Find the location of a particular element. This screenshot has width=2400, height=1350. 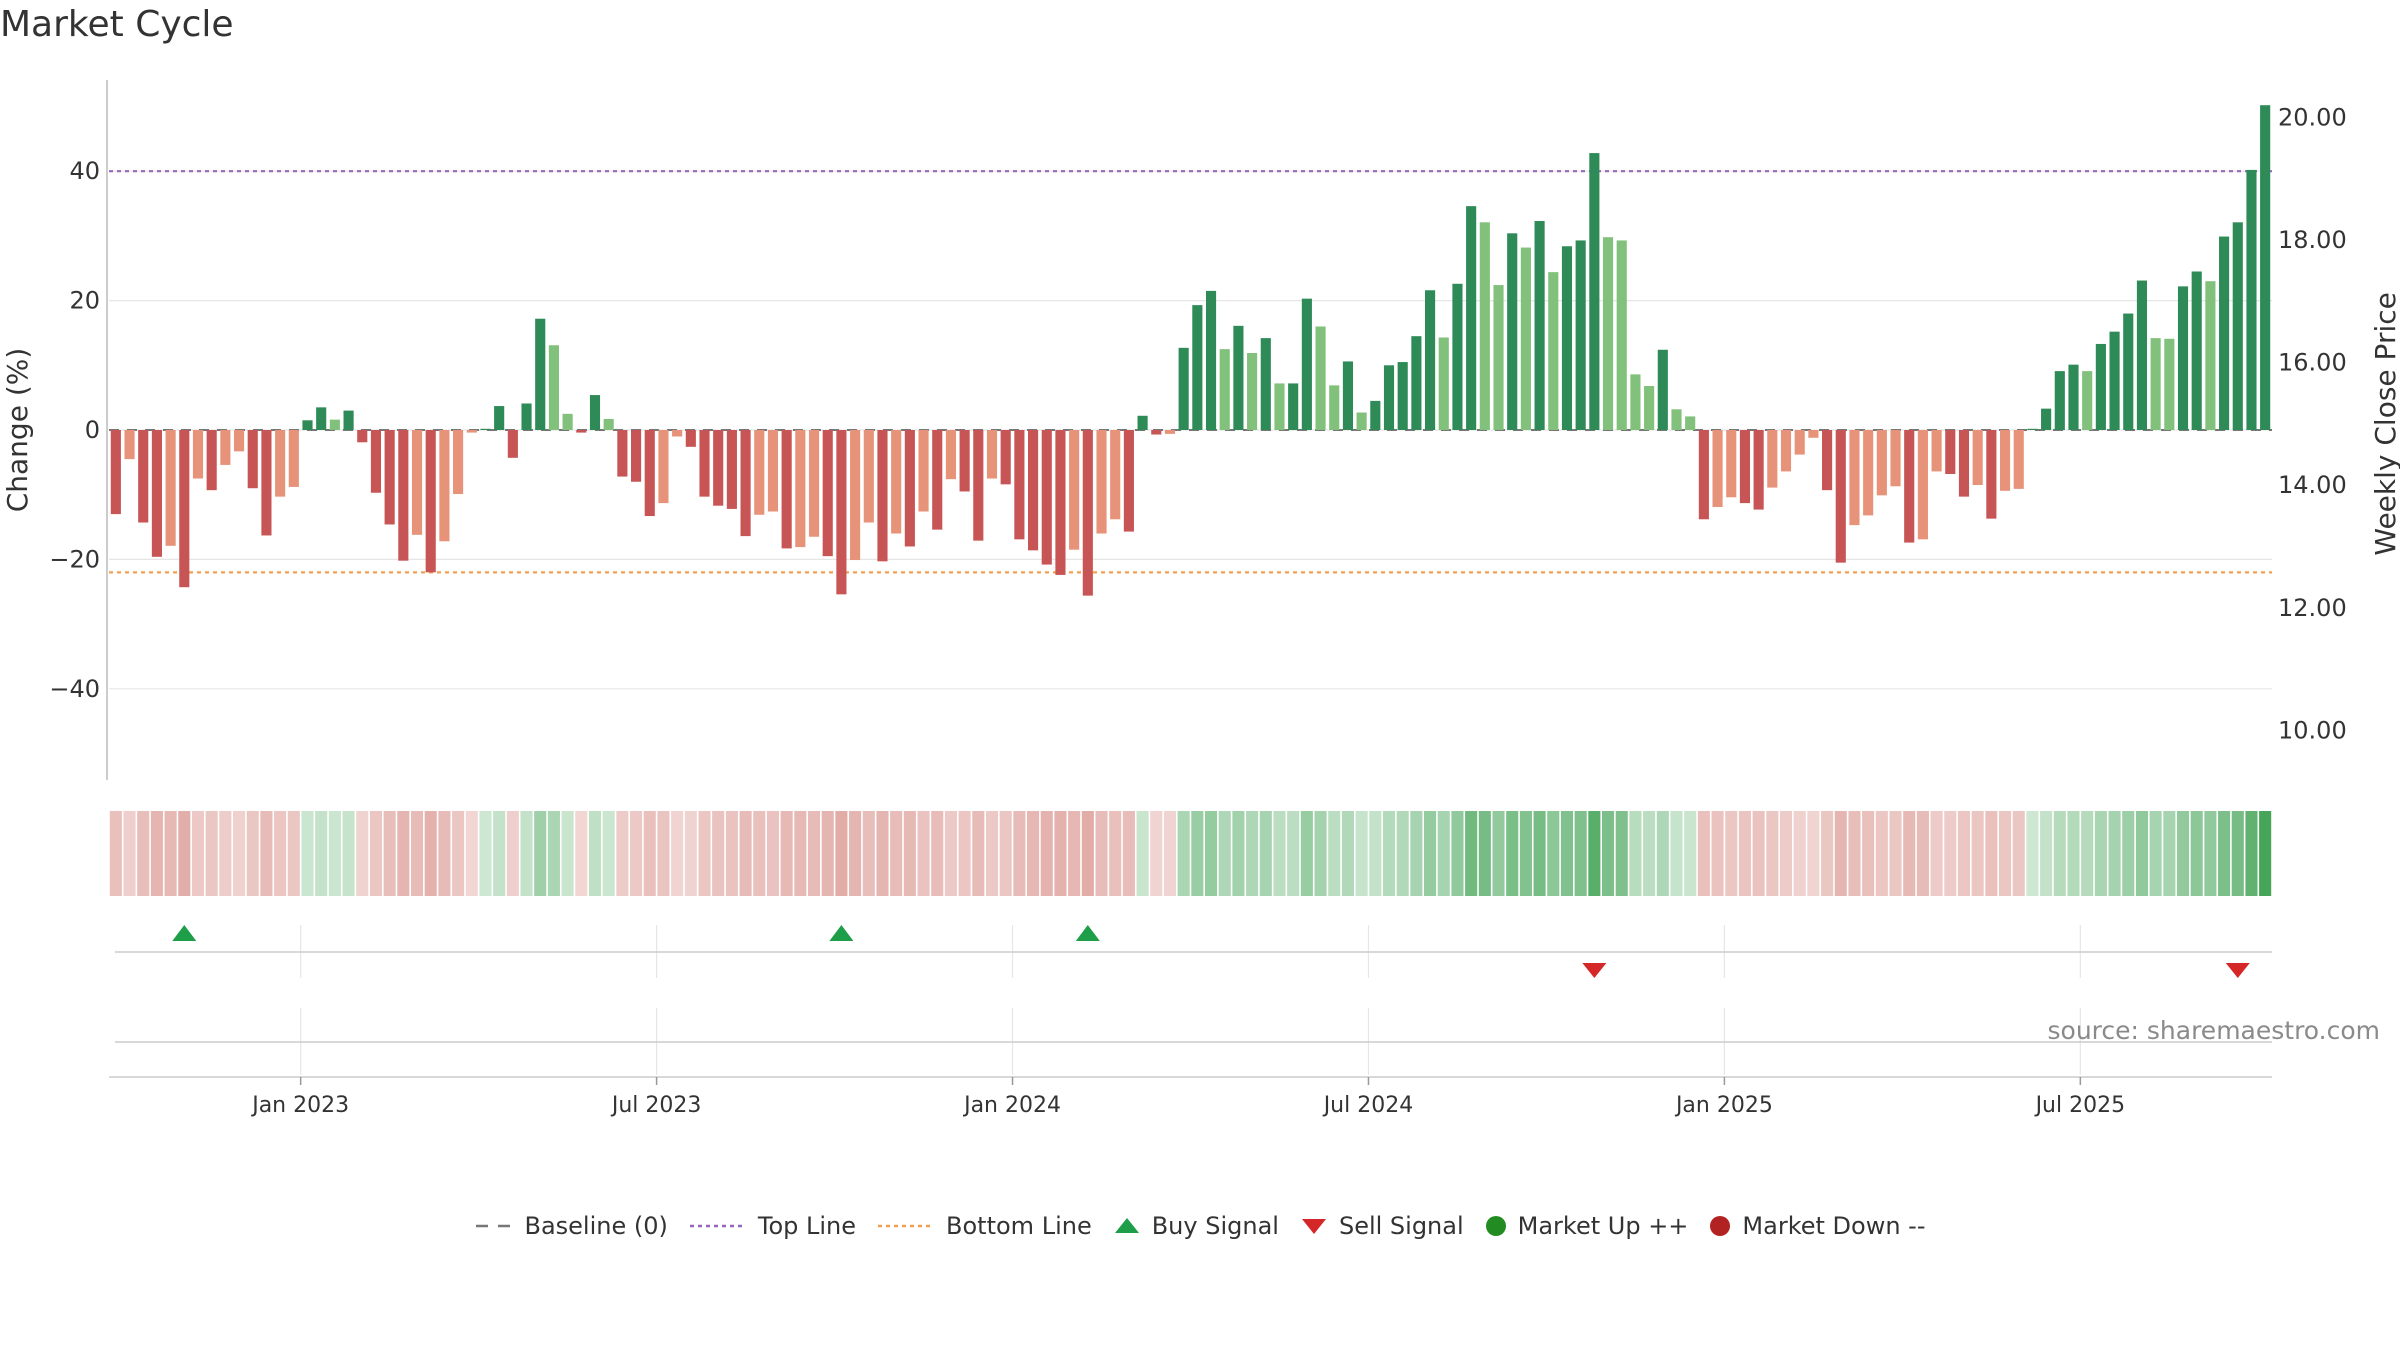

legend-item-bottom-line: Bottom Line is located at coordinates (984, 1226).